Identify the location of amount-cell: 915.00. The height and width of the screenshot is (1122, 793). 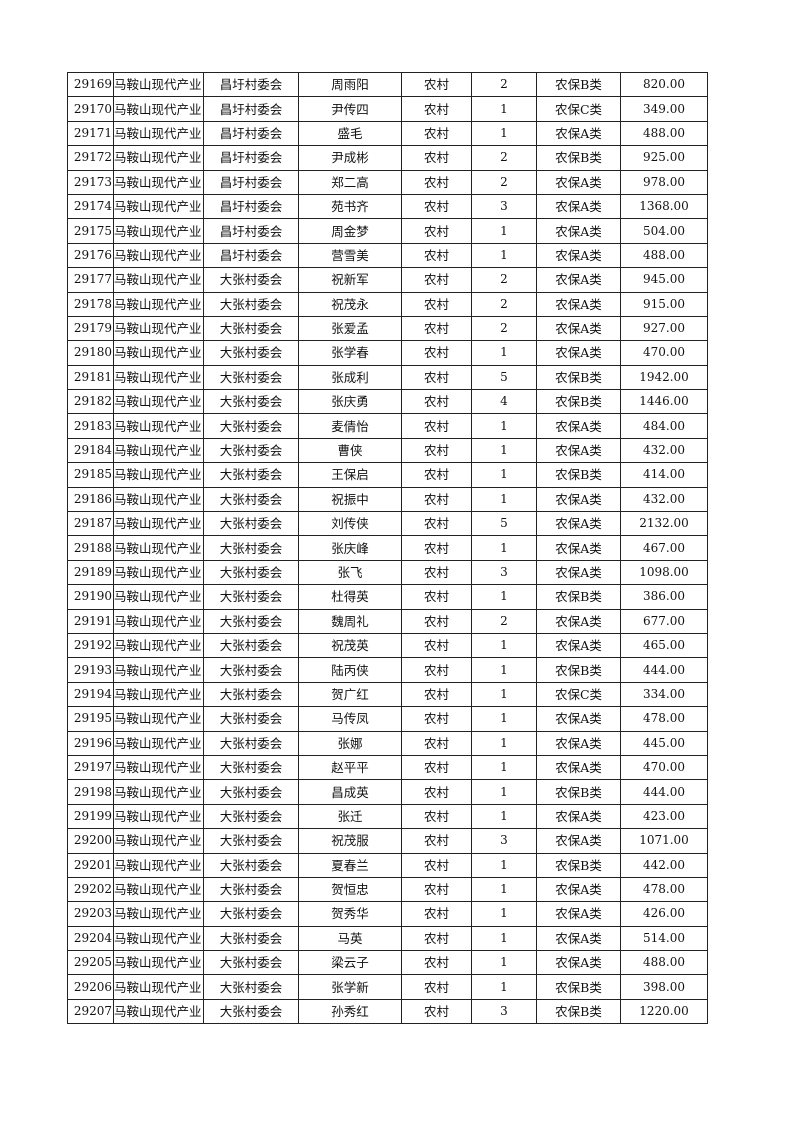
(664, 304).